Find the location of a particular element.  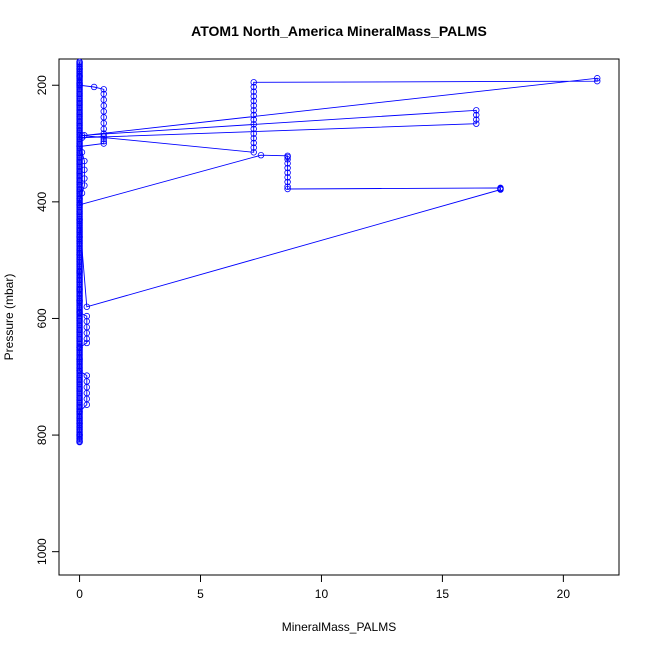

x-axis: 0 5 10 15 20 is located at coordinates (323, 587).